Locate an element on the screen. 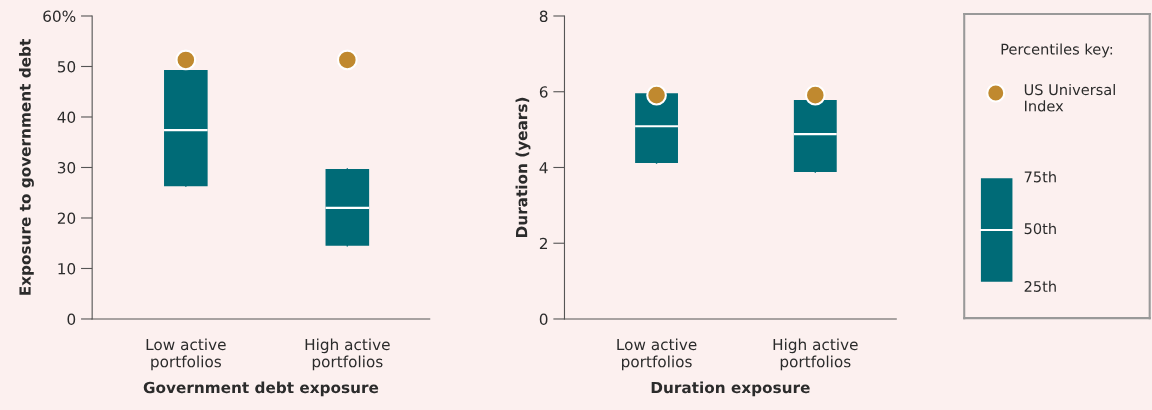 This screenshot has height=410, width=1152. y-tick-label: 60% is located at coordinates (59, 16).